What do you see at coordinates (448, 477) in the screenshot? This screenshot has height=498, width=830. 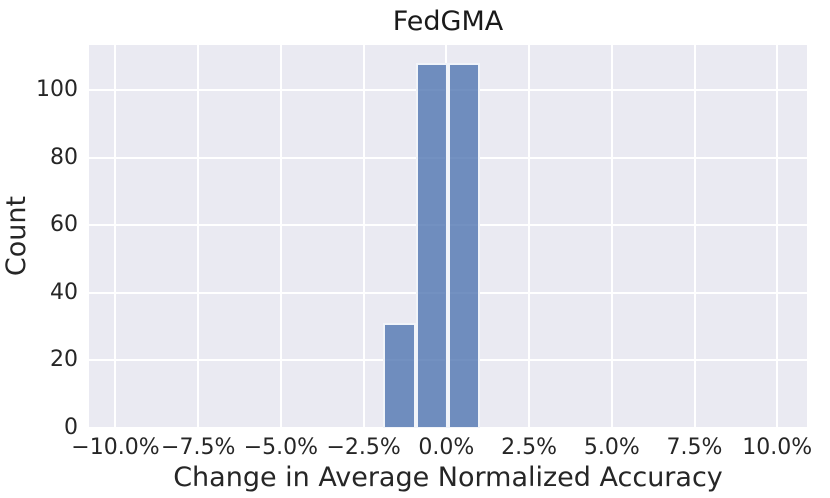 I see `x-axis-label: Change in Average Normalized Accuracy` at bounding box center [448, 477].